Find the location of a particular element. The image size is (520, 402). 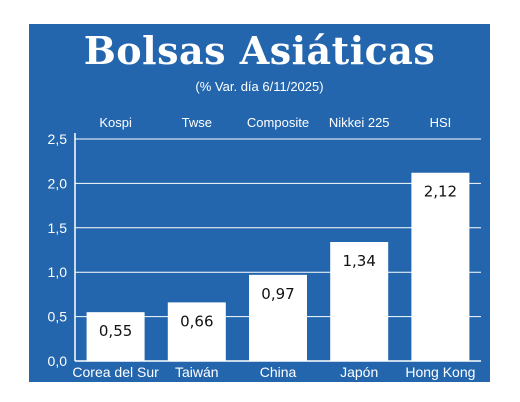

y-tick-label: 1,0 is located at coordinates (58, 272).